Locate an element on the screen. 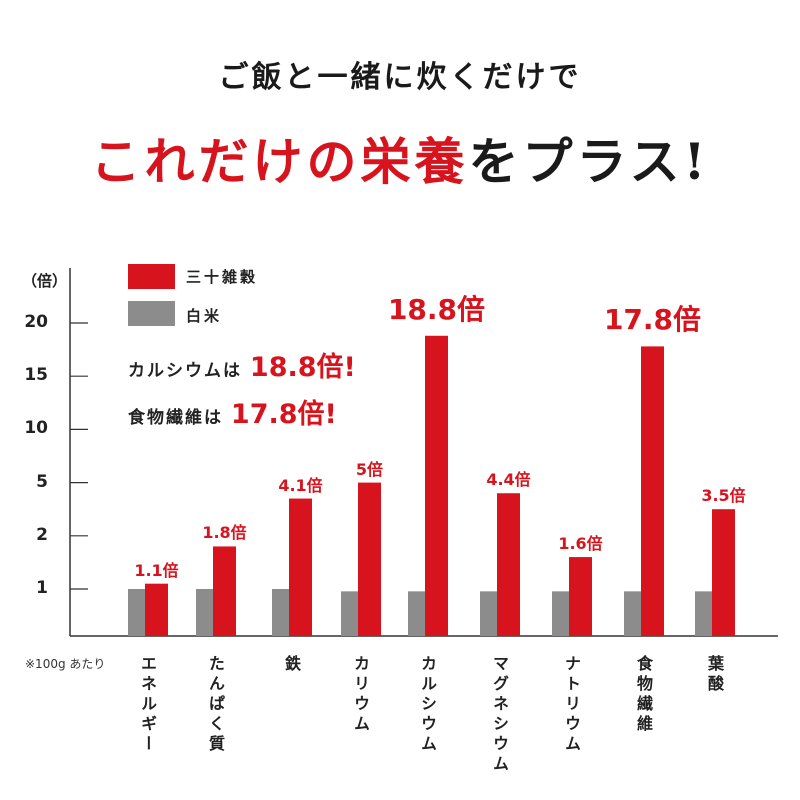  callout-fiber: 食物繊維は 17.8倍! is located at coordinates (232, 411).